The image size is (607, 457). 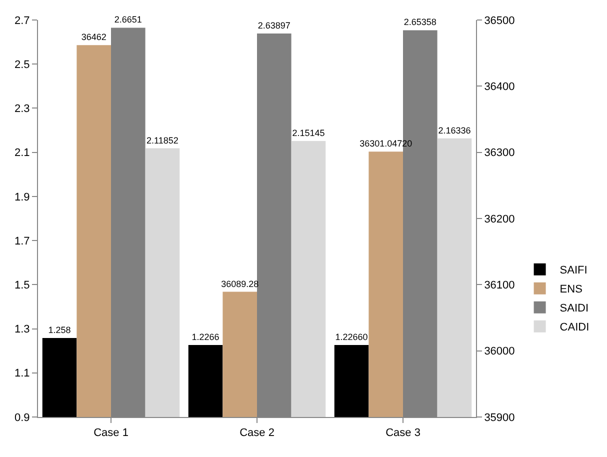 I want to click on y-tick-label: 1.7, so click(x=22, y=241).